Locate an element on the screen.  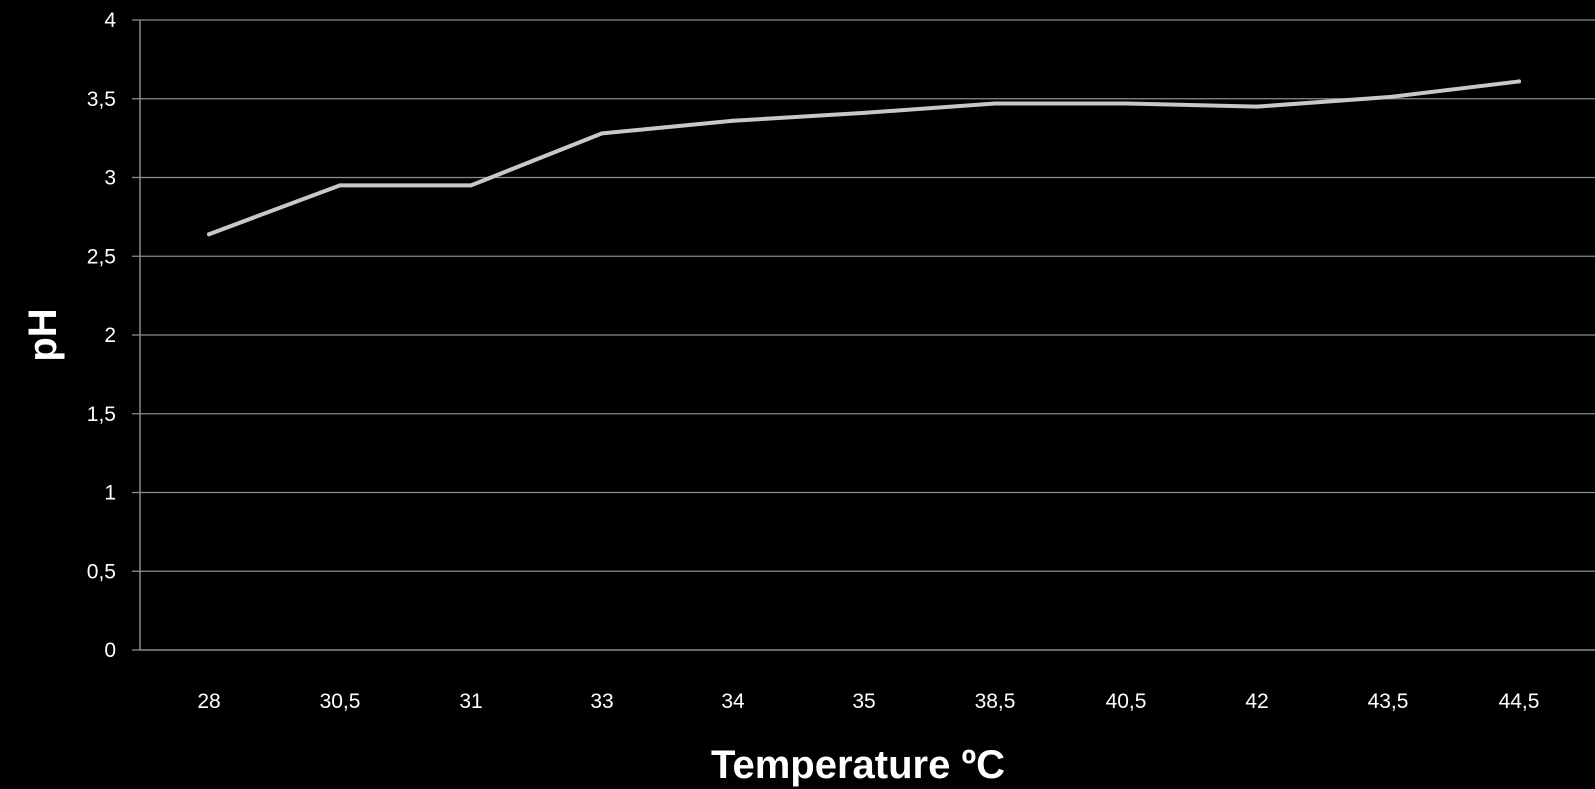
x-tick-label: 30,5 is located at coordinates (340, 701).